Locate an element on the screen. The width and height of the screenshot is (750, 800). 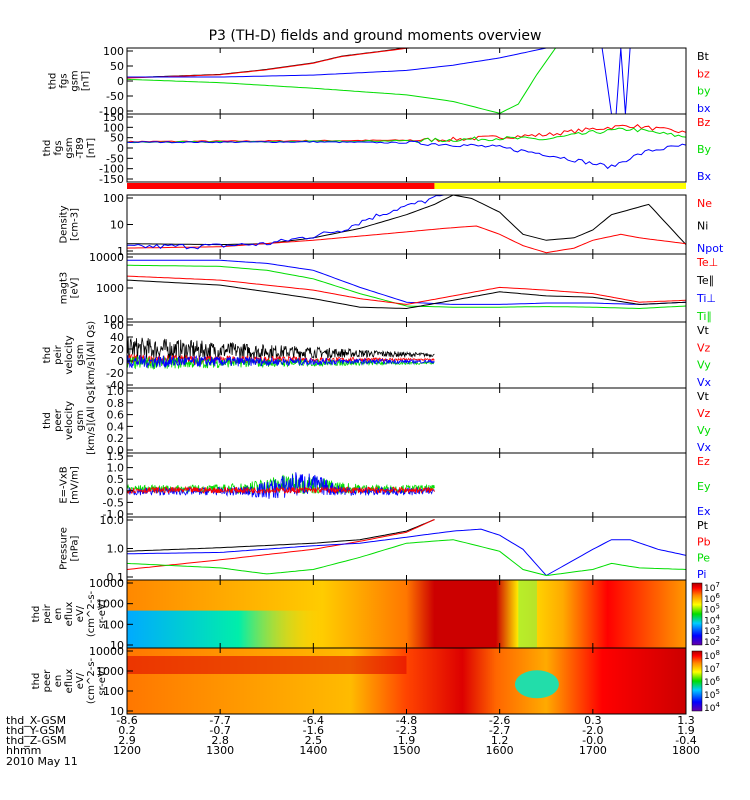
ephemeris-value: 2.8 is located at coordinates (220, 740).